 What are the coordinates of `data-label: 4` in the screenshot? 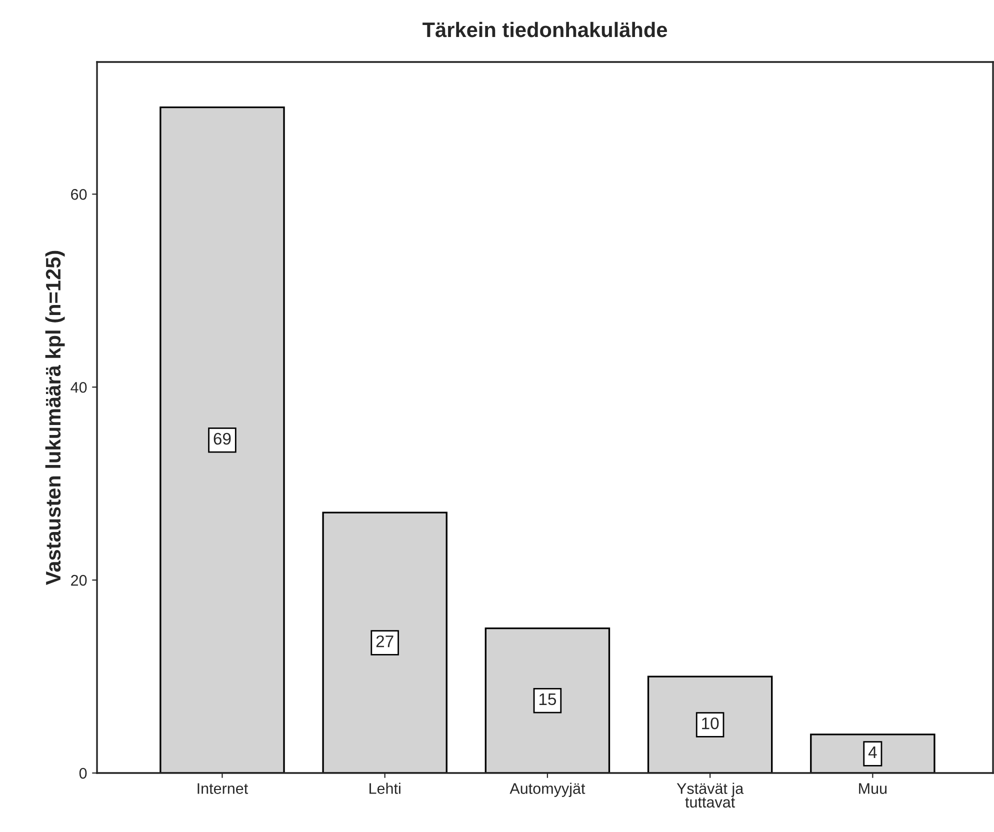 It's located at (872, 752).